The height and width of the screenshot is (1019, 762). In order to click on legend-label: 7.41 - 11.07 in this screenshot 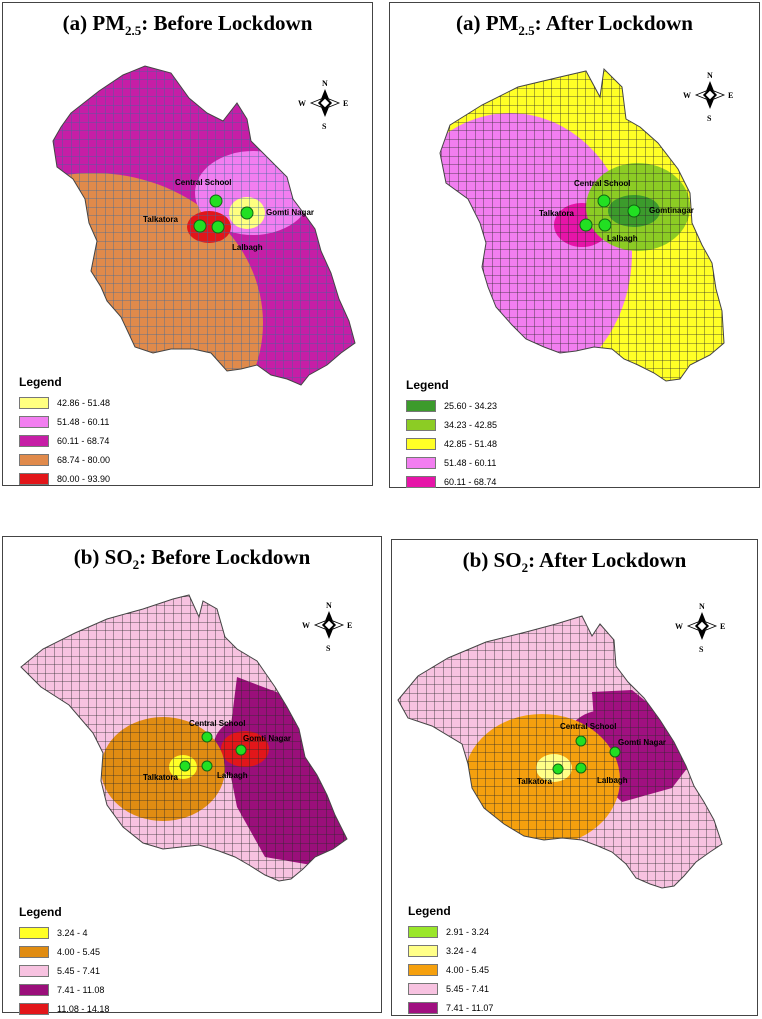, I will do `click(470, 1007)`.